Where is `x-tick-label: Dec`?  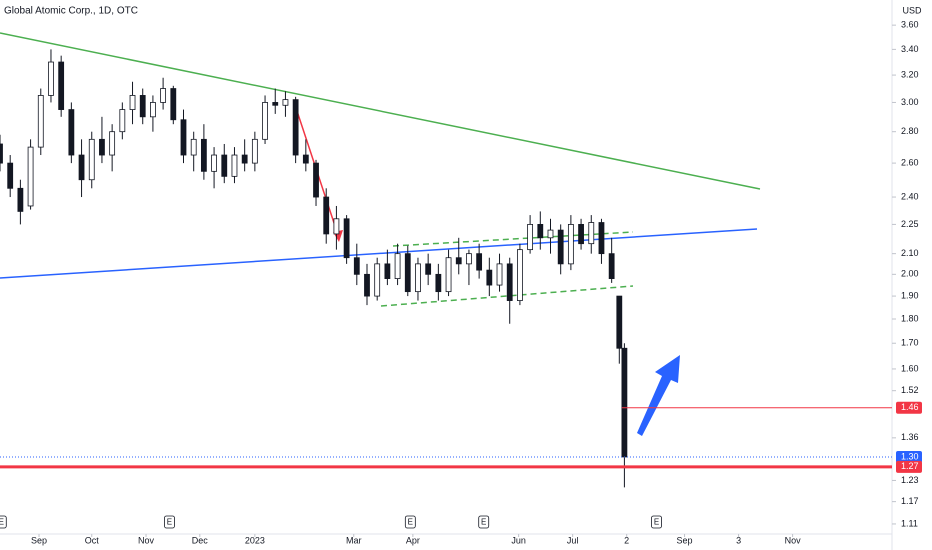 x-tick-label: Dec is located at coordinates (200, 540).